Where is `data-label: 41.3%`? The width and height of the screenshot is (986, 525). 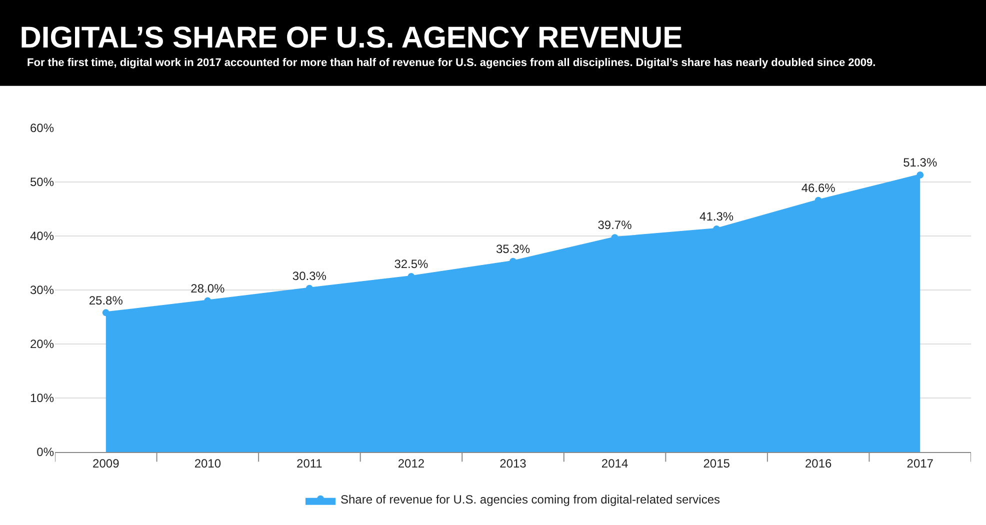
data-label: 41.3% is located at coordinates (717, 217).